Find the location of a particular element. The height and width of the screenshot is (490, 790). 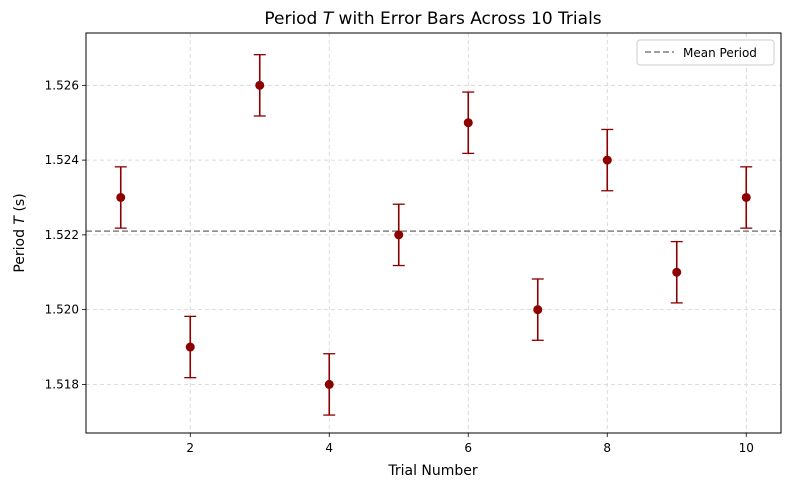

y-tick-label: 1.522 is located at coordinates (62, 235).